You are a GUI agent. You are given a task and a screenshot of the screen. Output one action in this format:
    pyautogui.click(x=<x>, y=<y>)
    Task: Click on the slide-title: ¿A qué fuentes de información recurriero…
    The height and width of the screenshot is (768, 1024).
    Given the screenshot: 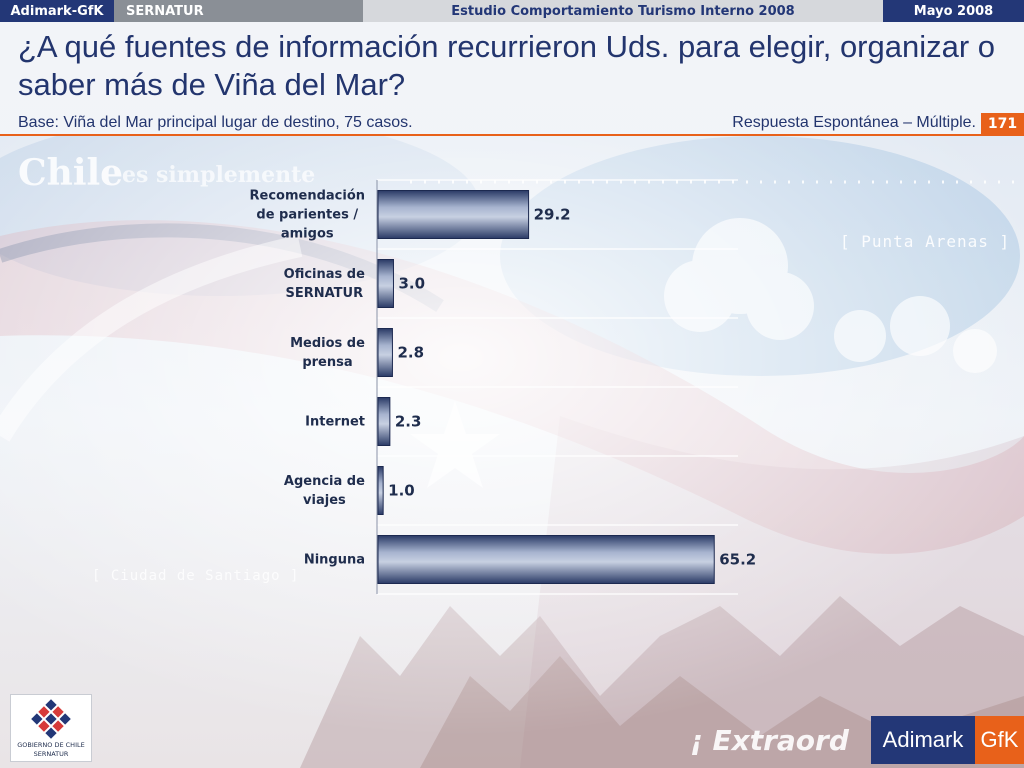 What is the action you would take?
    pyautogui.click(x=507, y=65)
    